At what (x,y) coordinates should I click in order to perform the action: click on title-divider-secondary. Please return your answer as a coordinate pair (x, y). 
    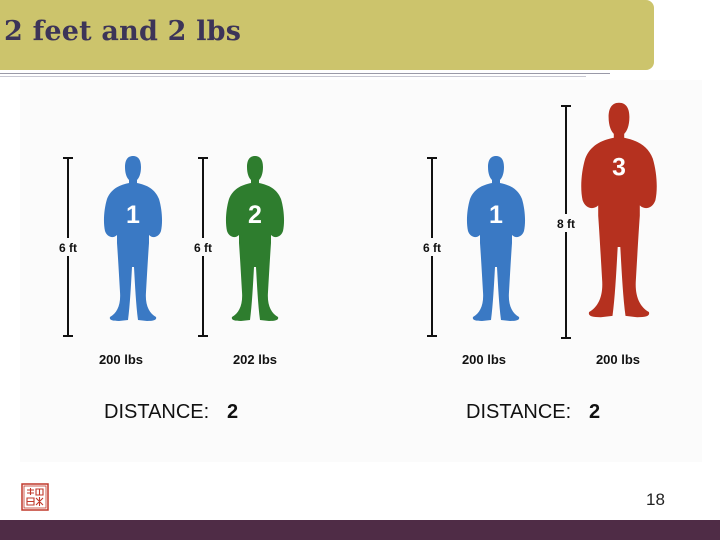
    Looking at the image, I should click on (293, 76).